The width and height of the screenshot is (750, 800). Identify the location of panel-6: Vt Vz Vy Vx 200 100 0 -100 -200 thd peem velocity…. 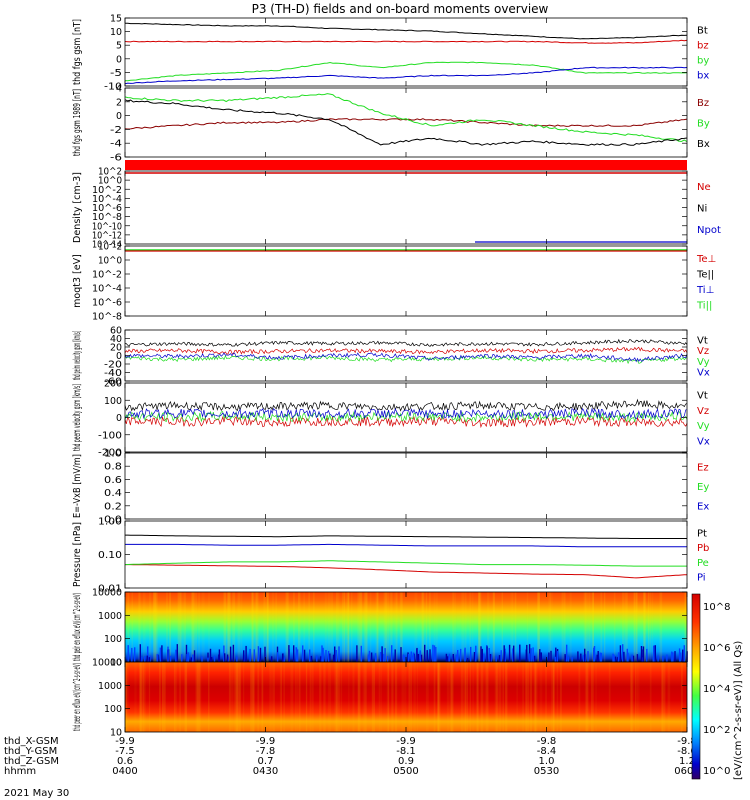
(391, 419).